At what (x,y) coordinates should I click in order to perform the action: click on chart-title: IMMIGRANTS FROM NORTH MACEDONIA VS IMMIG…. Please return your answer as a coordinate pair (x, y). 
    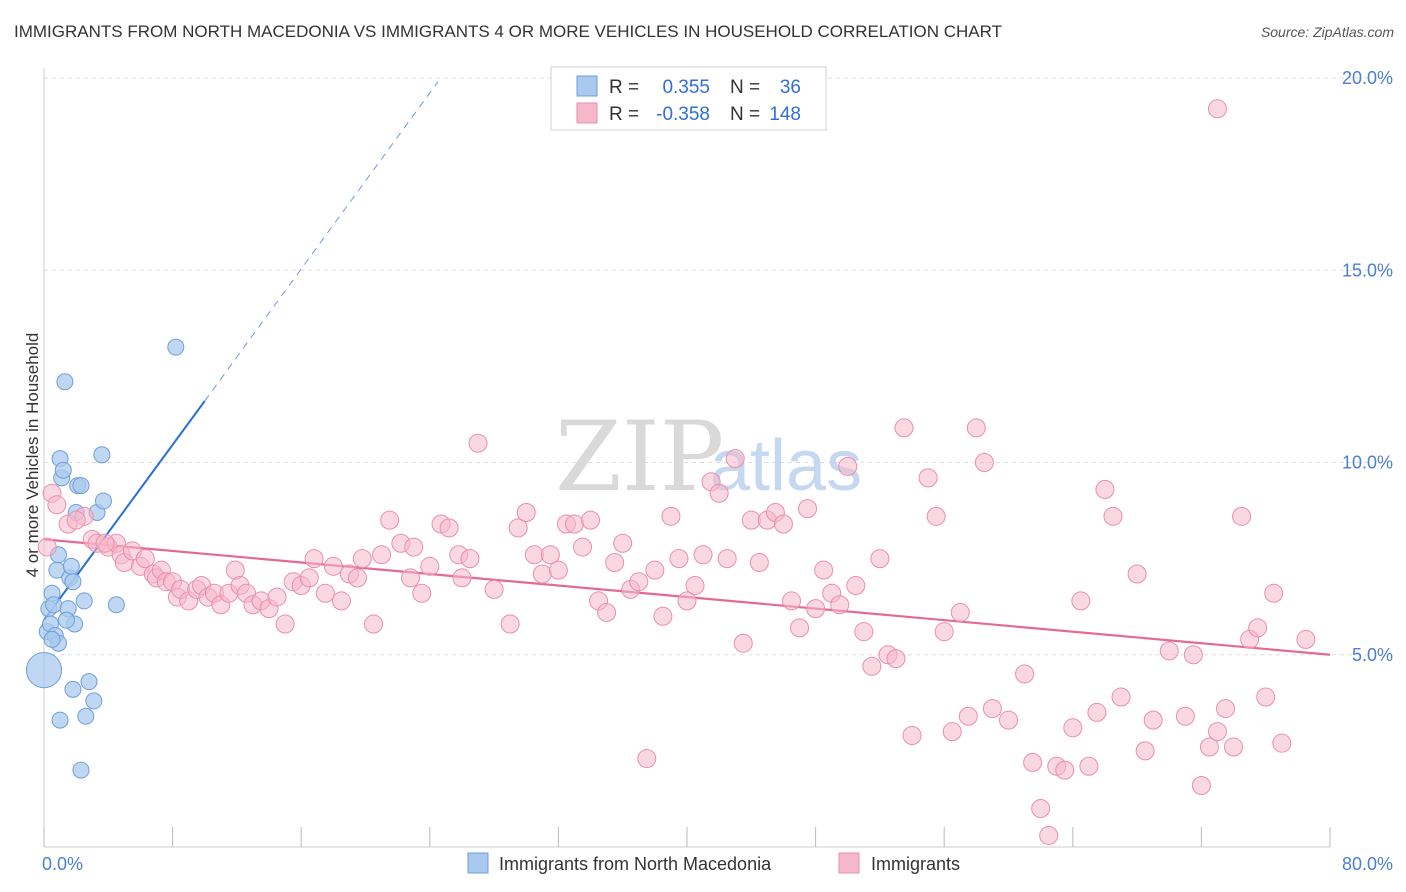
    Looking at the image, I should click on (508, 31).